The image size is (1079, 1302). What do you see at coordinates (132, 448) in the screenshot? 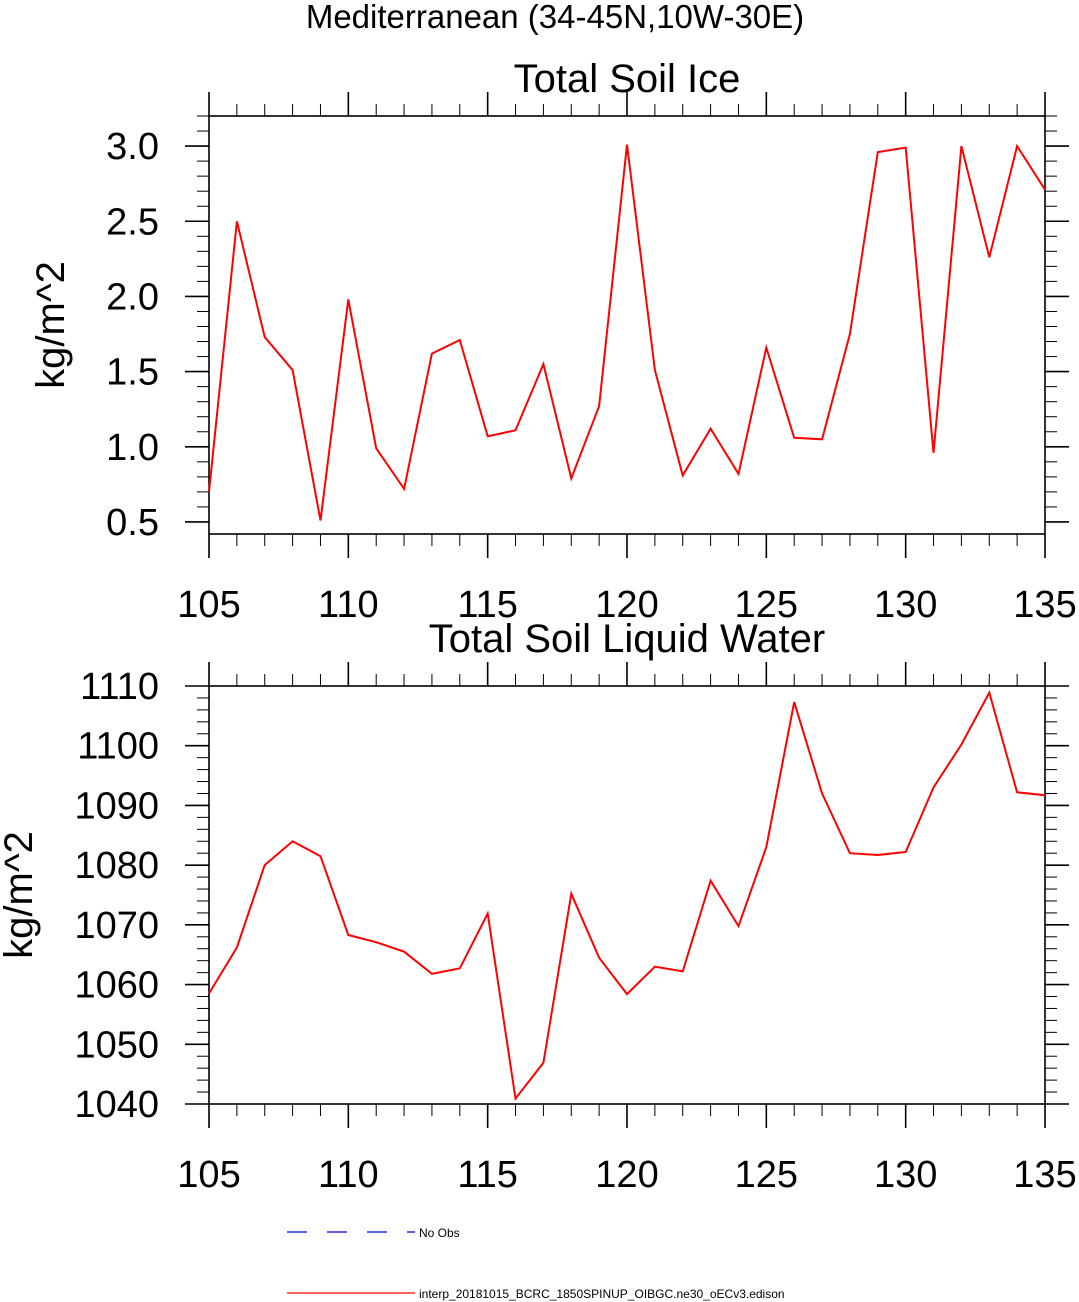
I see `y-tick-label: 1.0` at bounding box center [132, 448].